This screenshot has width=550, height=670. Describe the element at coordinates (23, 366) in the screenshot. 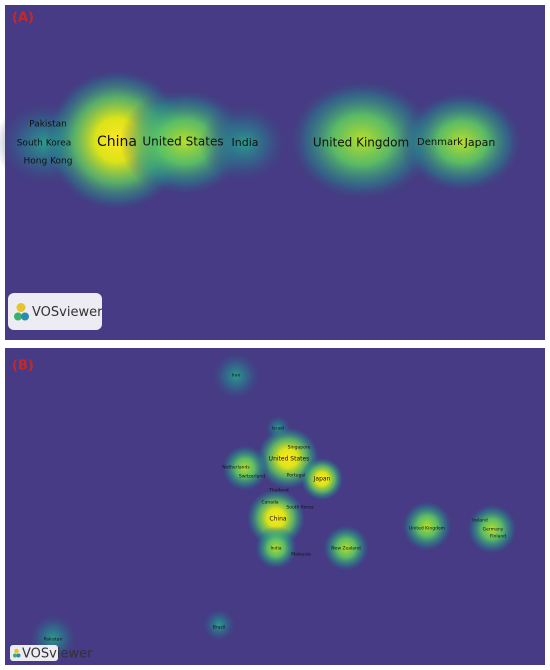

I see `panel-label: (B)` at that location.